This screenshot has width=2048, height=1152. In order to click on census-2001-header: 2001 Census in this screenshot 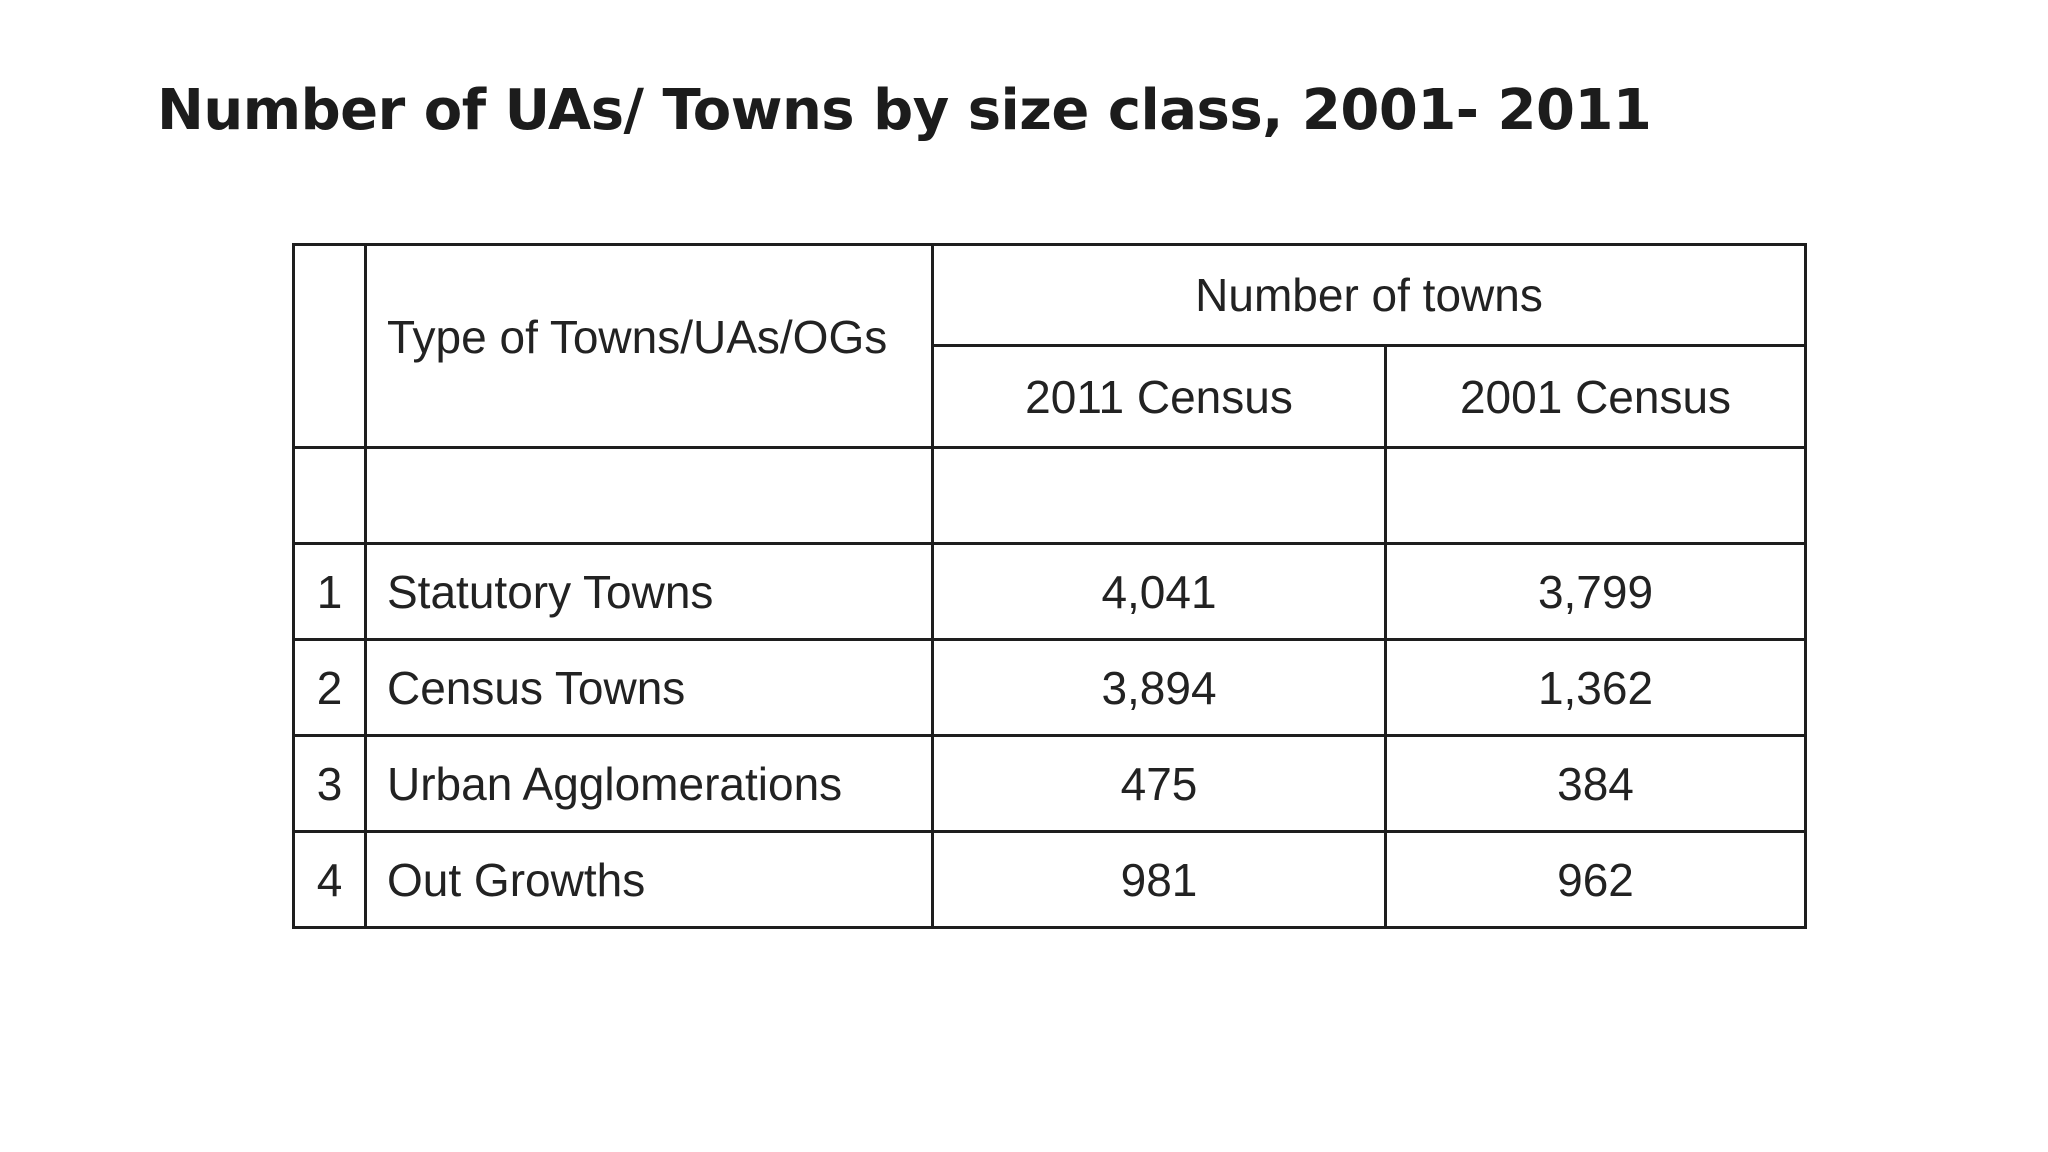, I will do `click(1595, 396)`.